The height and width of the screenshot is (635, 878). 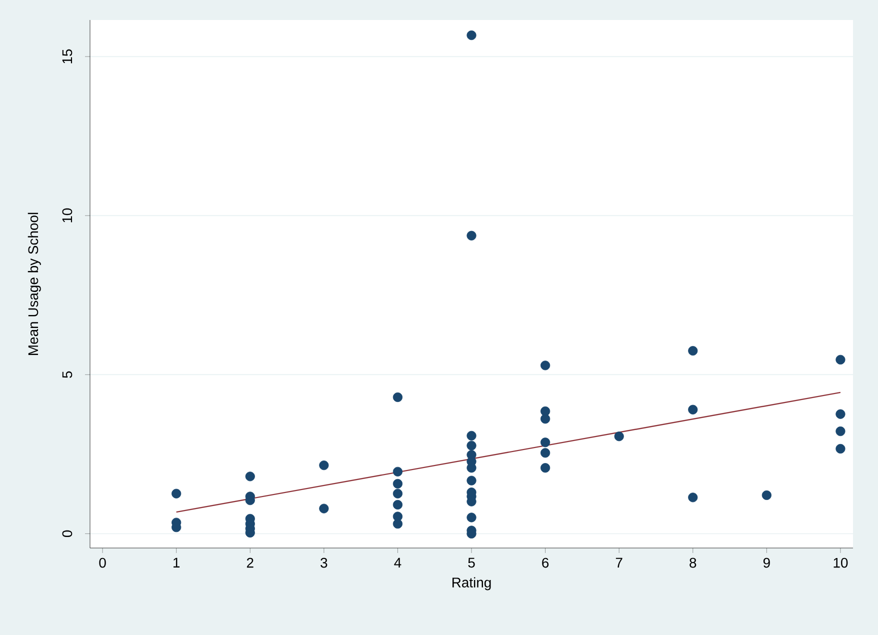 What do you see at coordinates (67, 374) in the screenshot?
I see `y-tick-label: 5` at bounding box center [67, 374].